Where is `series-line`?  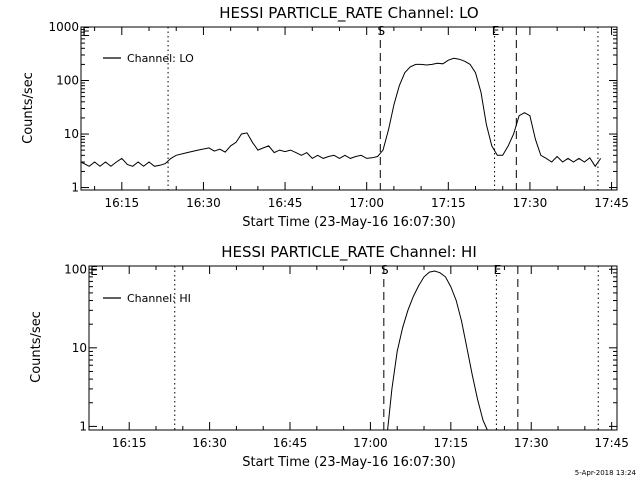 series-line is located at coordinates (437, 350).